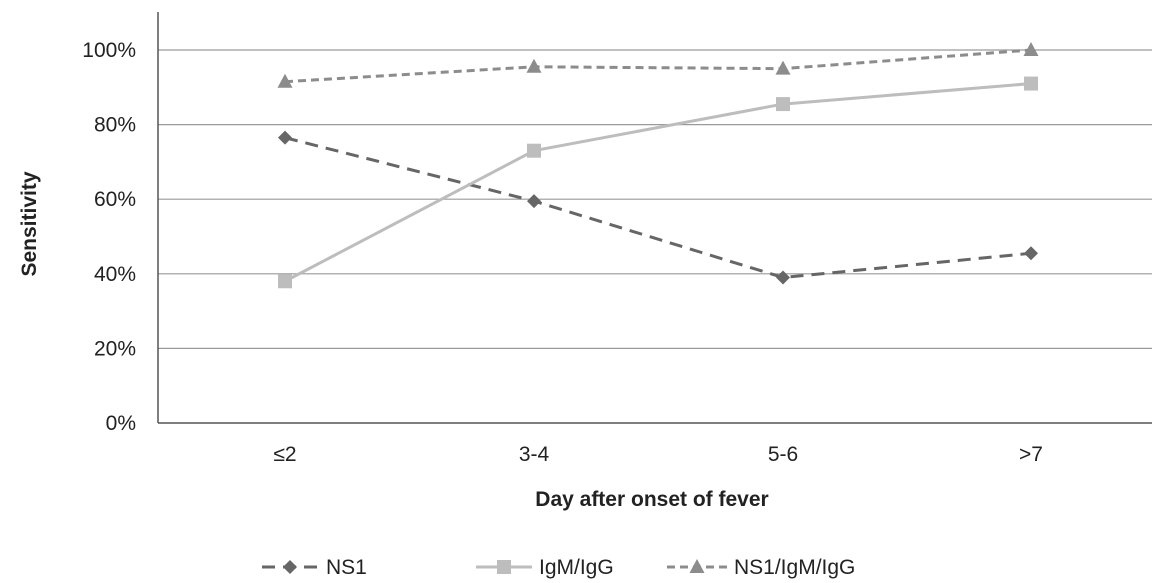 The width and height of the screenshot is (1152, 583). I want to click on legend: NS1 IgM/IgG NS1/IgM/IgG, so click(558, 567).